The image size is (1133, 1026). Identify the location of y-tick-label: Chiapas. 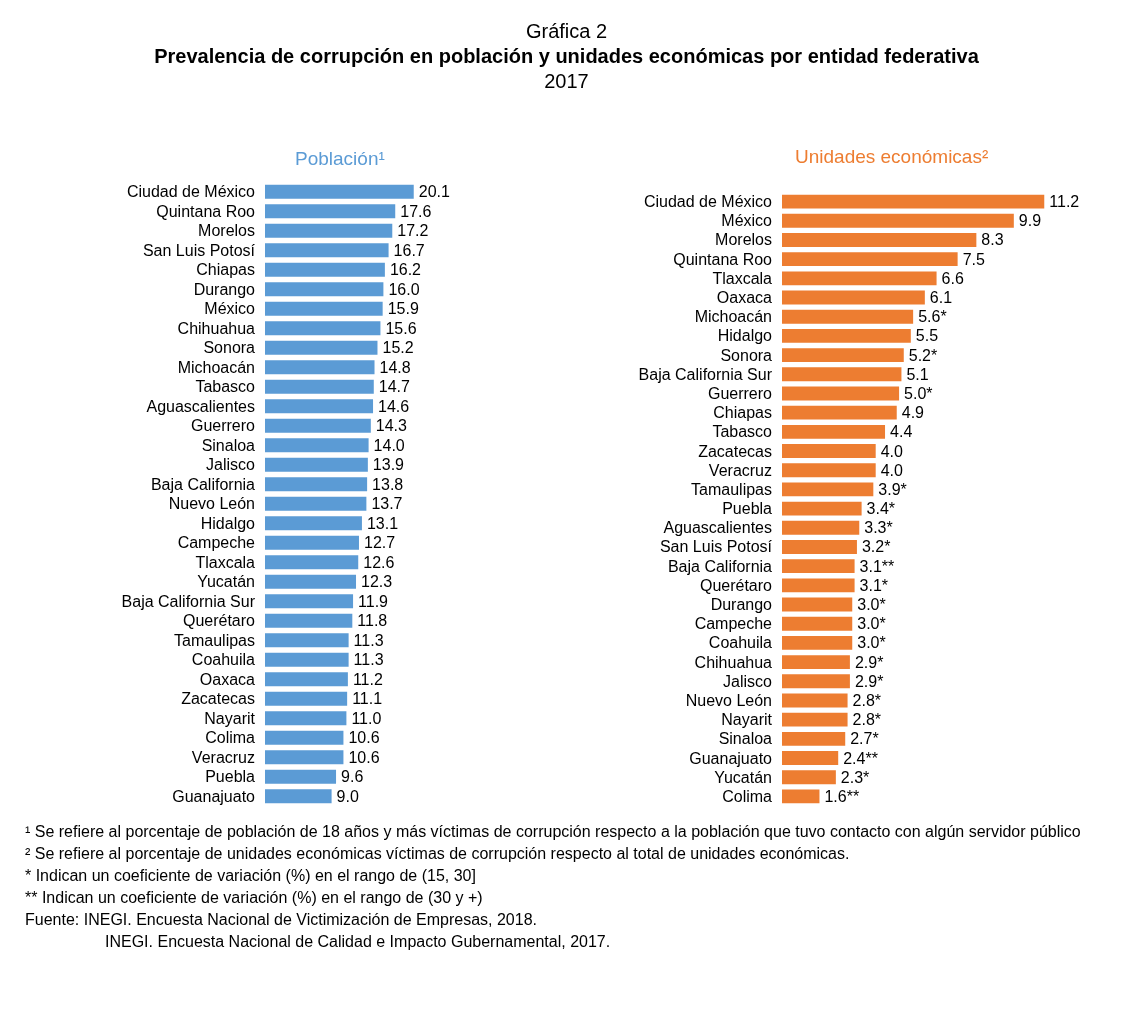
(742, 413).